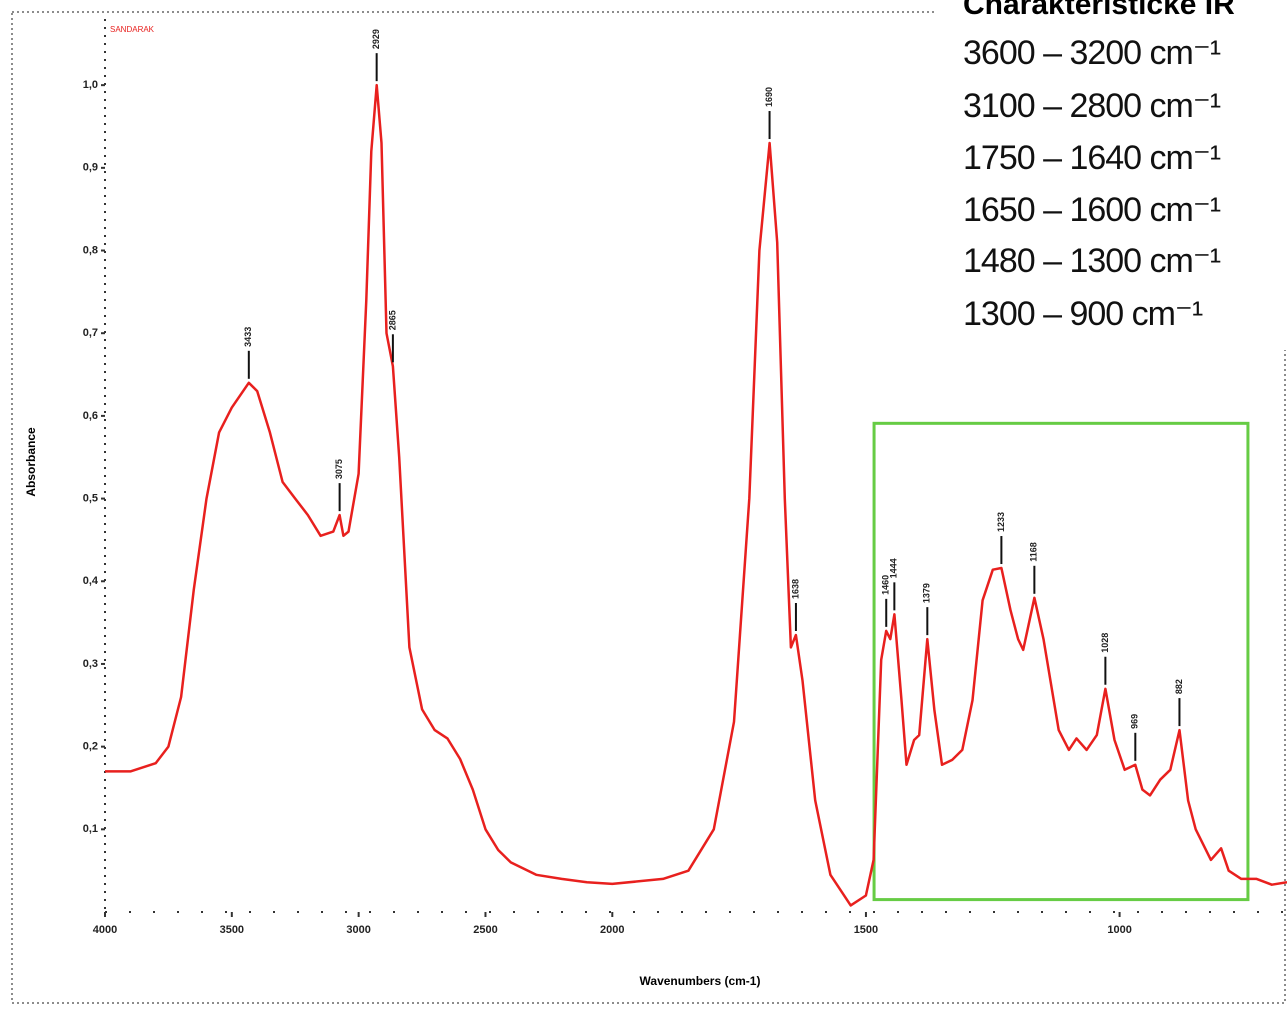 The width and height of the screenshot is (1287, 1009). What do you see at coordinates (1179, 686) in the screenshot?
I see `peak-label: 882` at bounding box center [1179, 686].